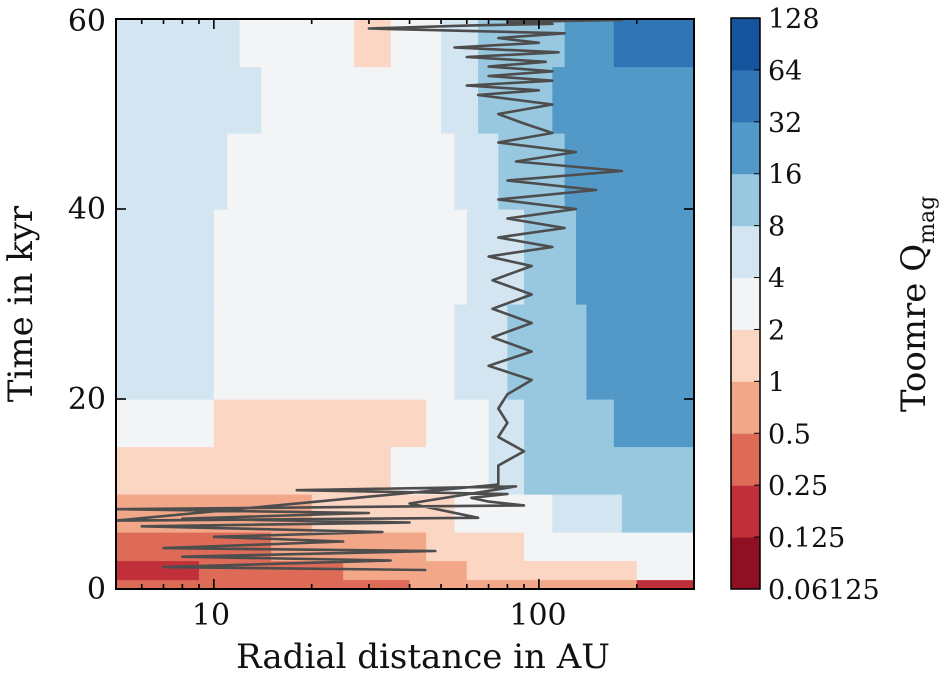 Image resolution: width=941 pixels, height=674 pixels. Describe the element at coordinates (817, 305) in the screenshot. I see `colorbar-labels: 0.06125 0.125 0.25 0.5 1 2 4 8 16 32 64 128` at that location.